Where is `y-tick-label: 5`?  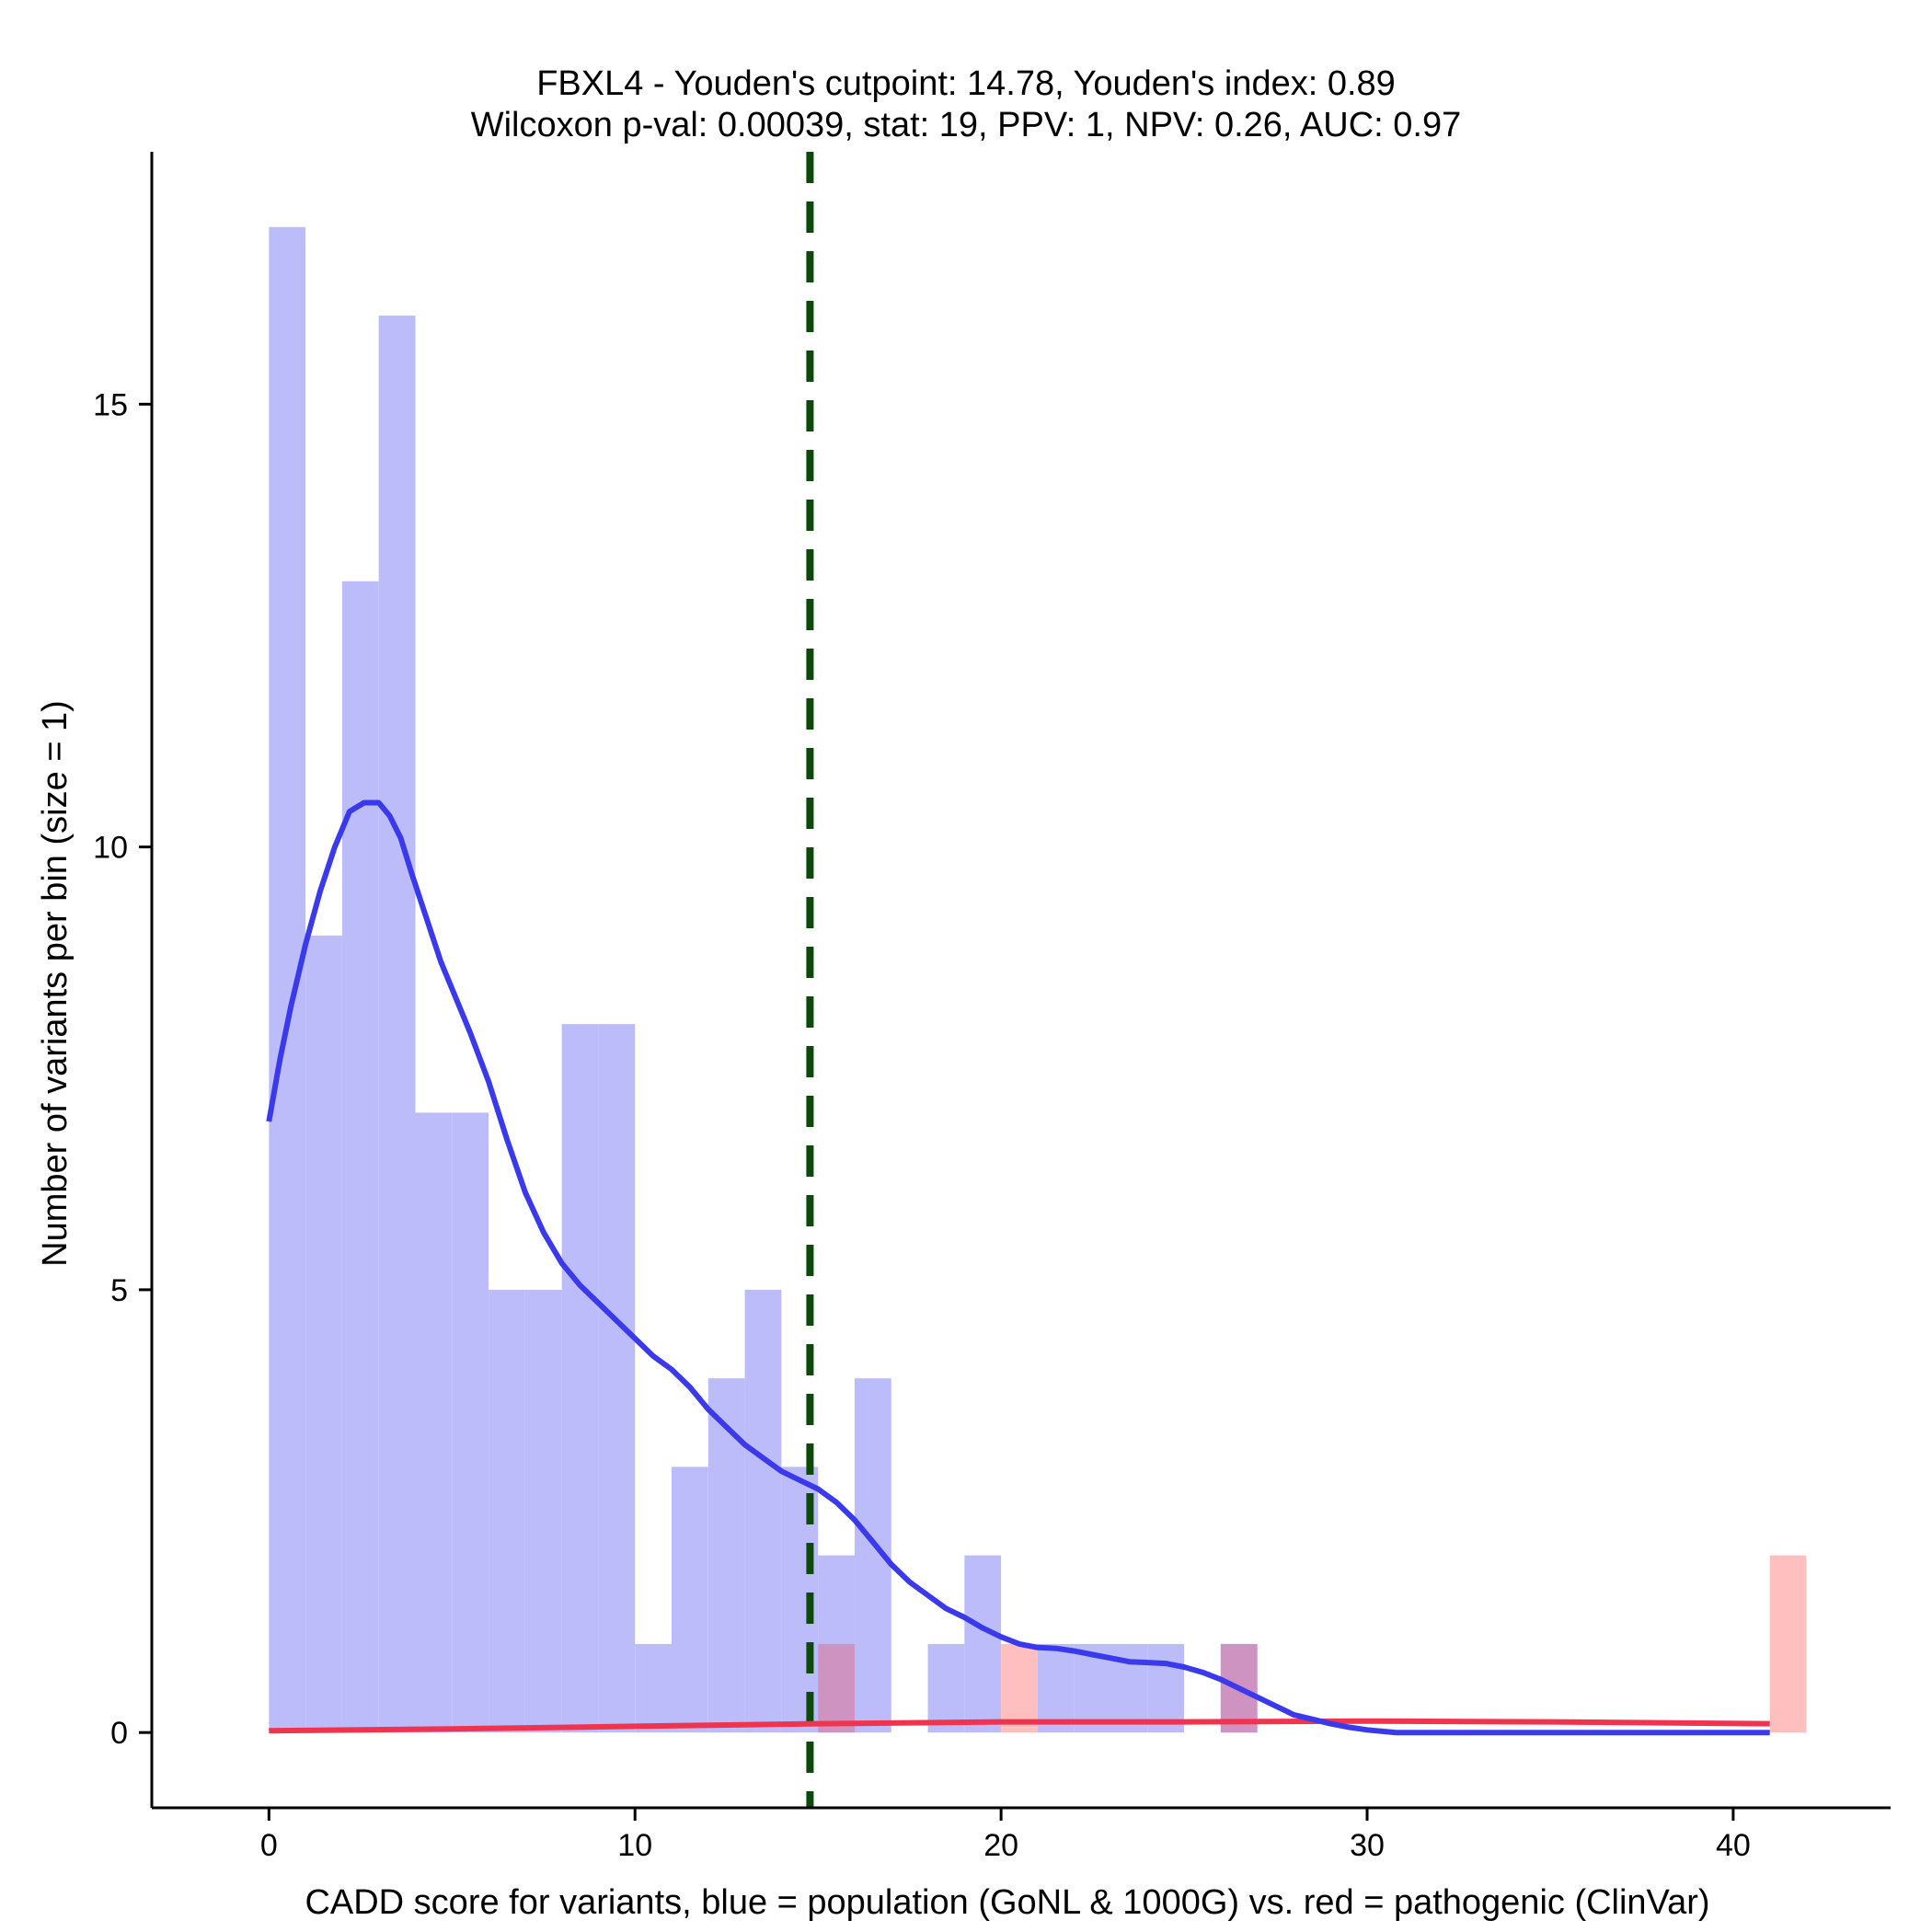 y-tick-label: 5 is located at coordinates (119, 1290).